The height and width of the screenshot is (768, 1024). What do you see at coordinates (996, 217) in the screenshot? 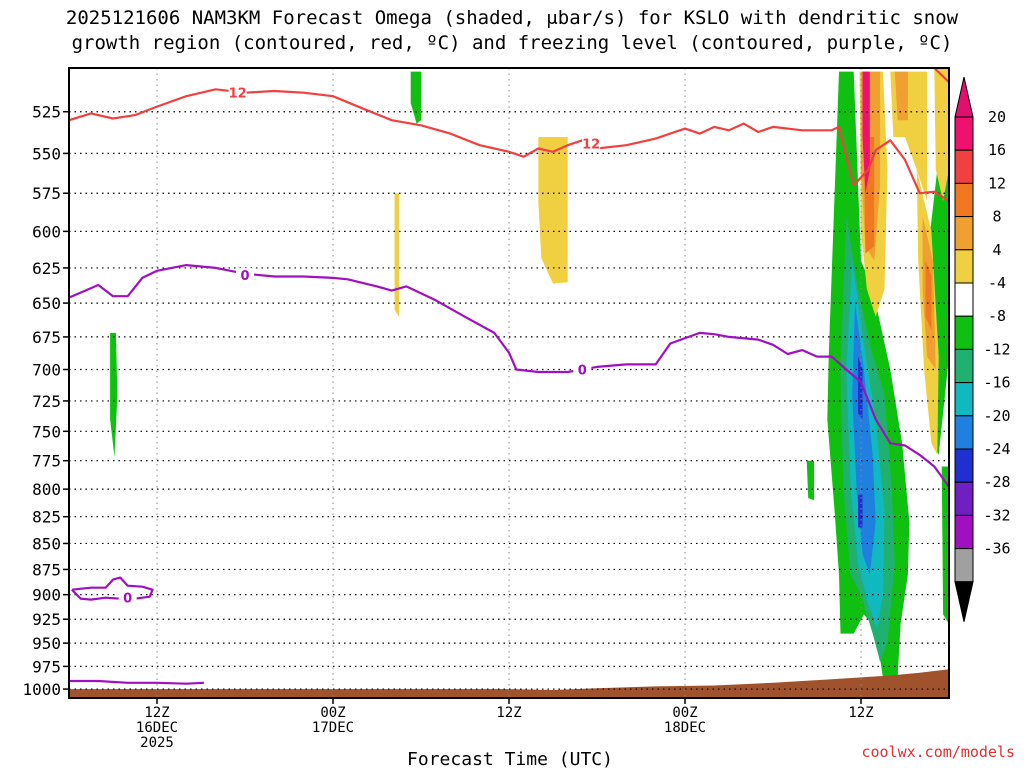
I see `colorbar-label-3: 8` at bounding box center [996, 217].